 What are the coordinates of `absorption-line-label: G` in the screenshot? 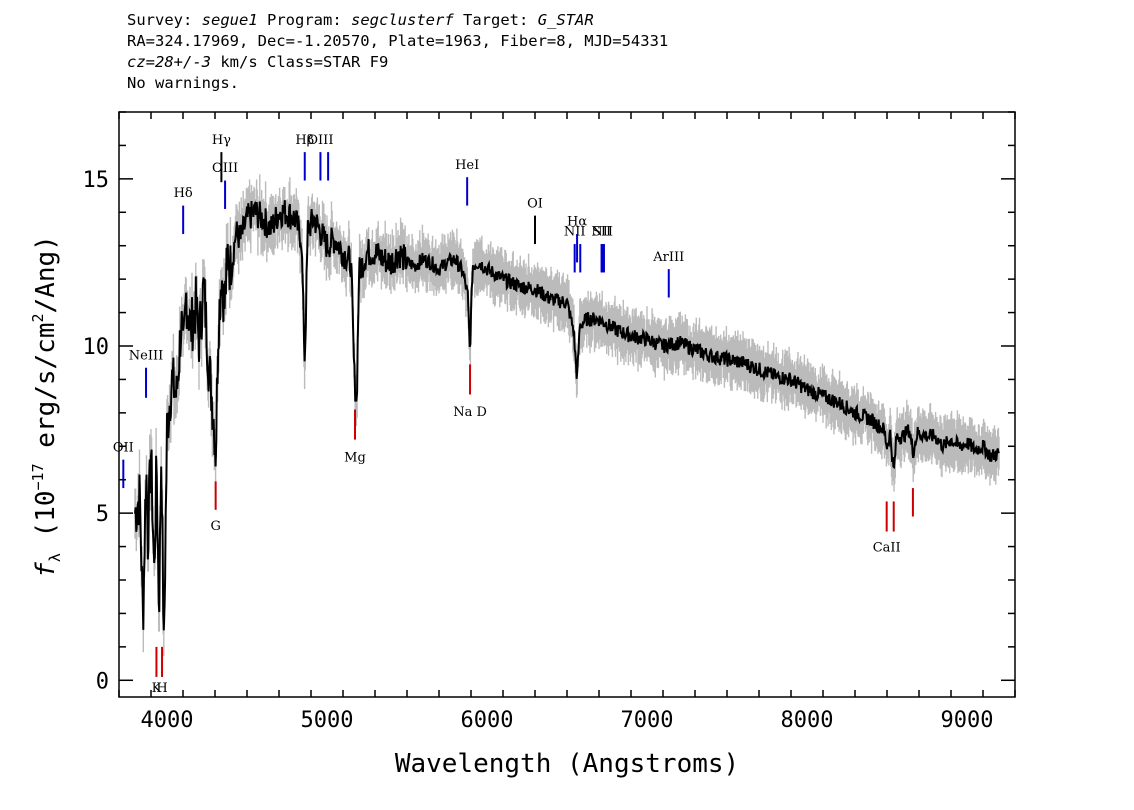 It's located at (215, 526).